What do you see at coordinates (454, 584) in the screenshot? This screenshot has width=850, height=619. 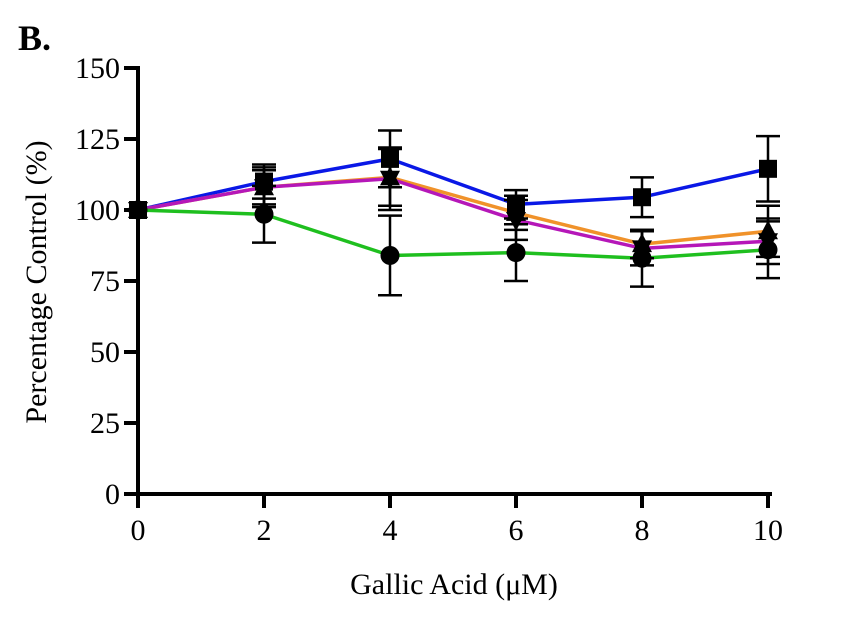 I see `x-axis-title: Gallic Acid (μM)` at bounding box center [454, 584].